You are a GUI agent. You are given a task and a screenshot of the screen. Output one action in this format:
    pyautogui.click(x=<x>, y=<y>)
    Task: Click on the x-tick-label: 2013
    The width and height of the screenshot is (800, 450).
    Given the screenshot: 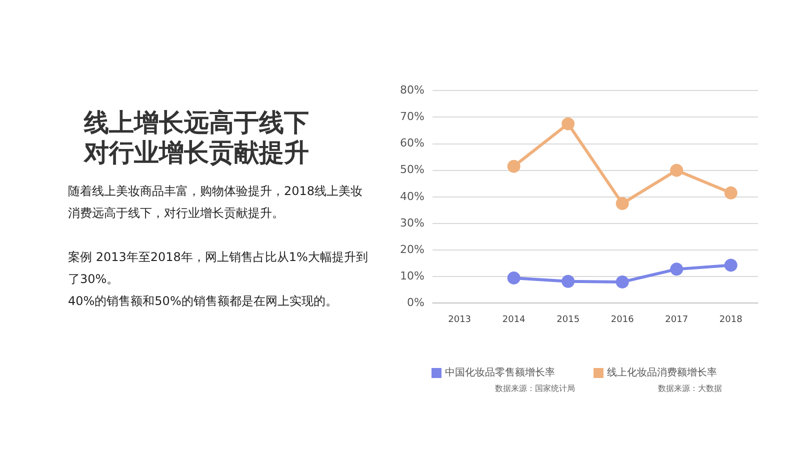 What is the action you would take?
    pyautogui.click(x=460, y=319)
    